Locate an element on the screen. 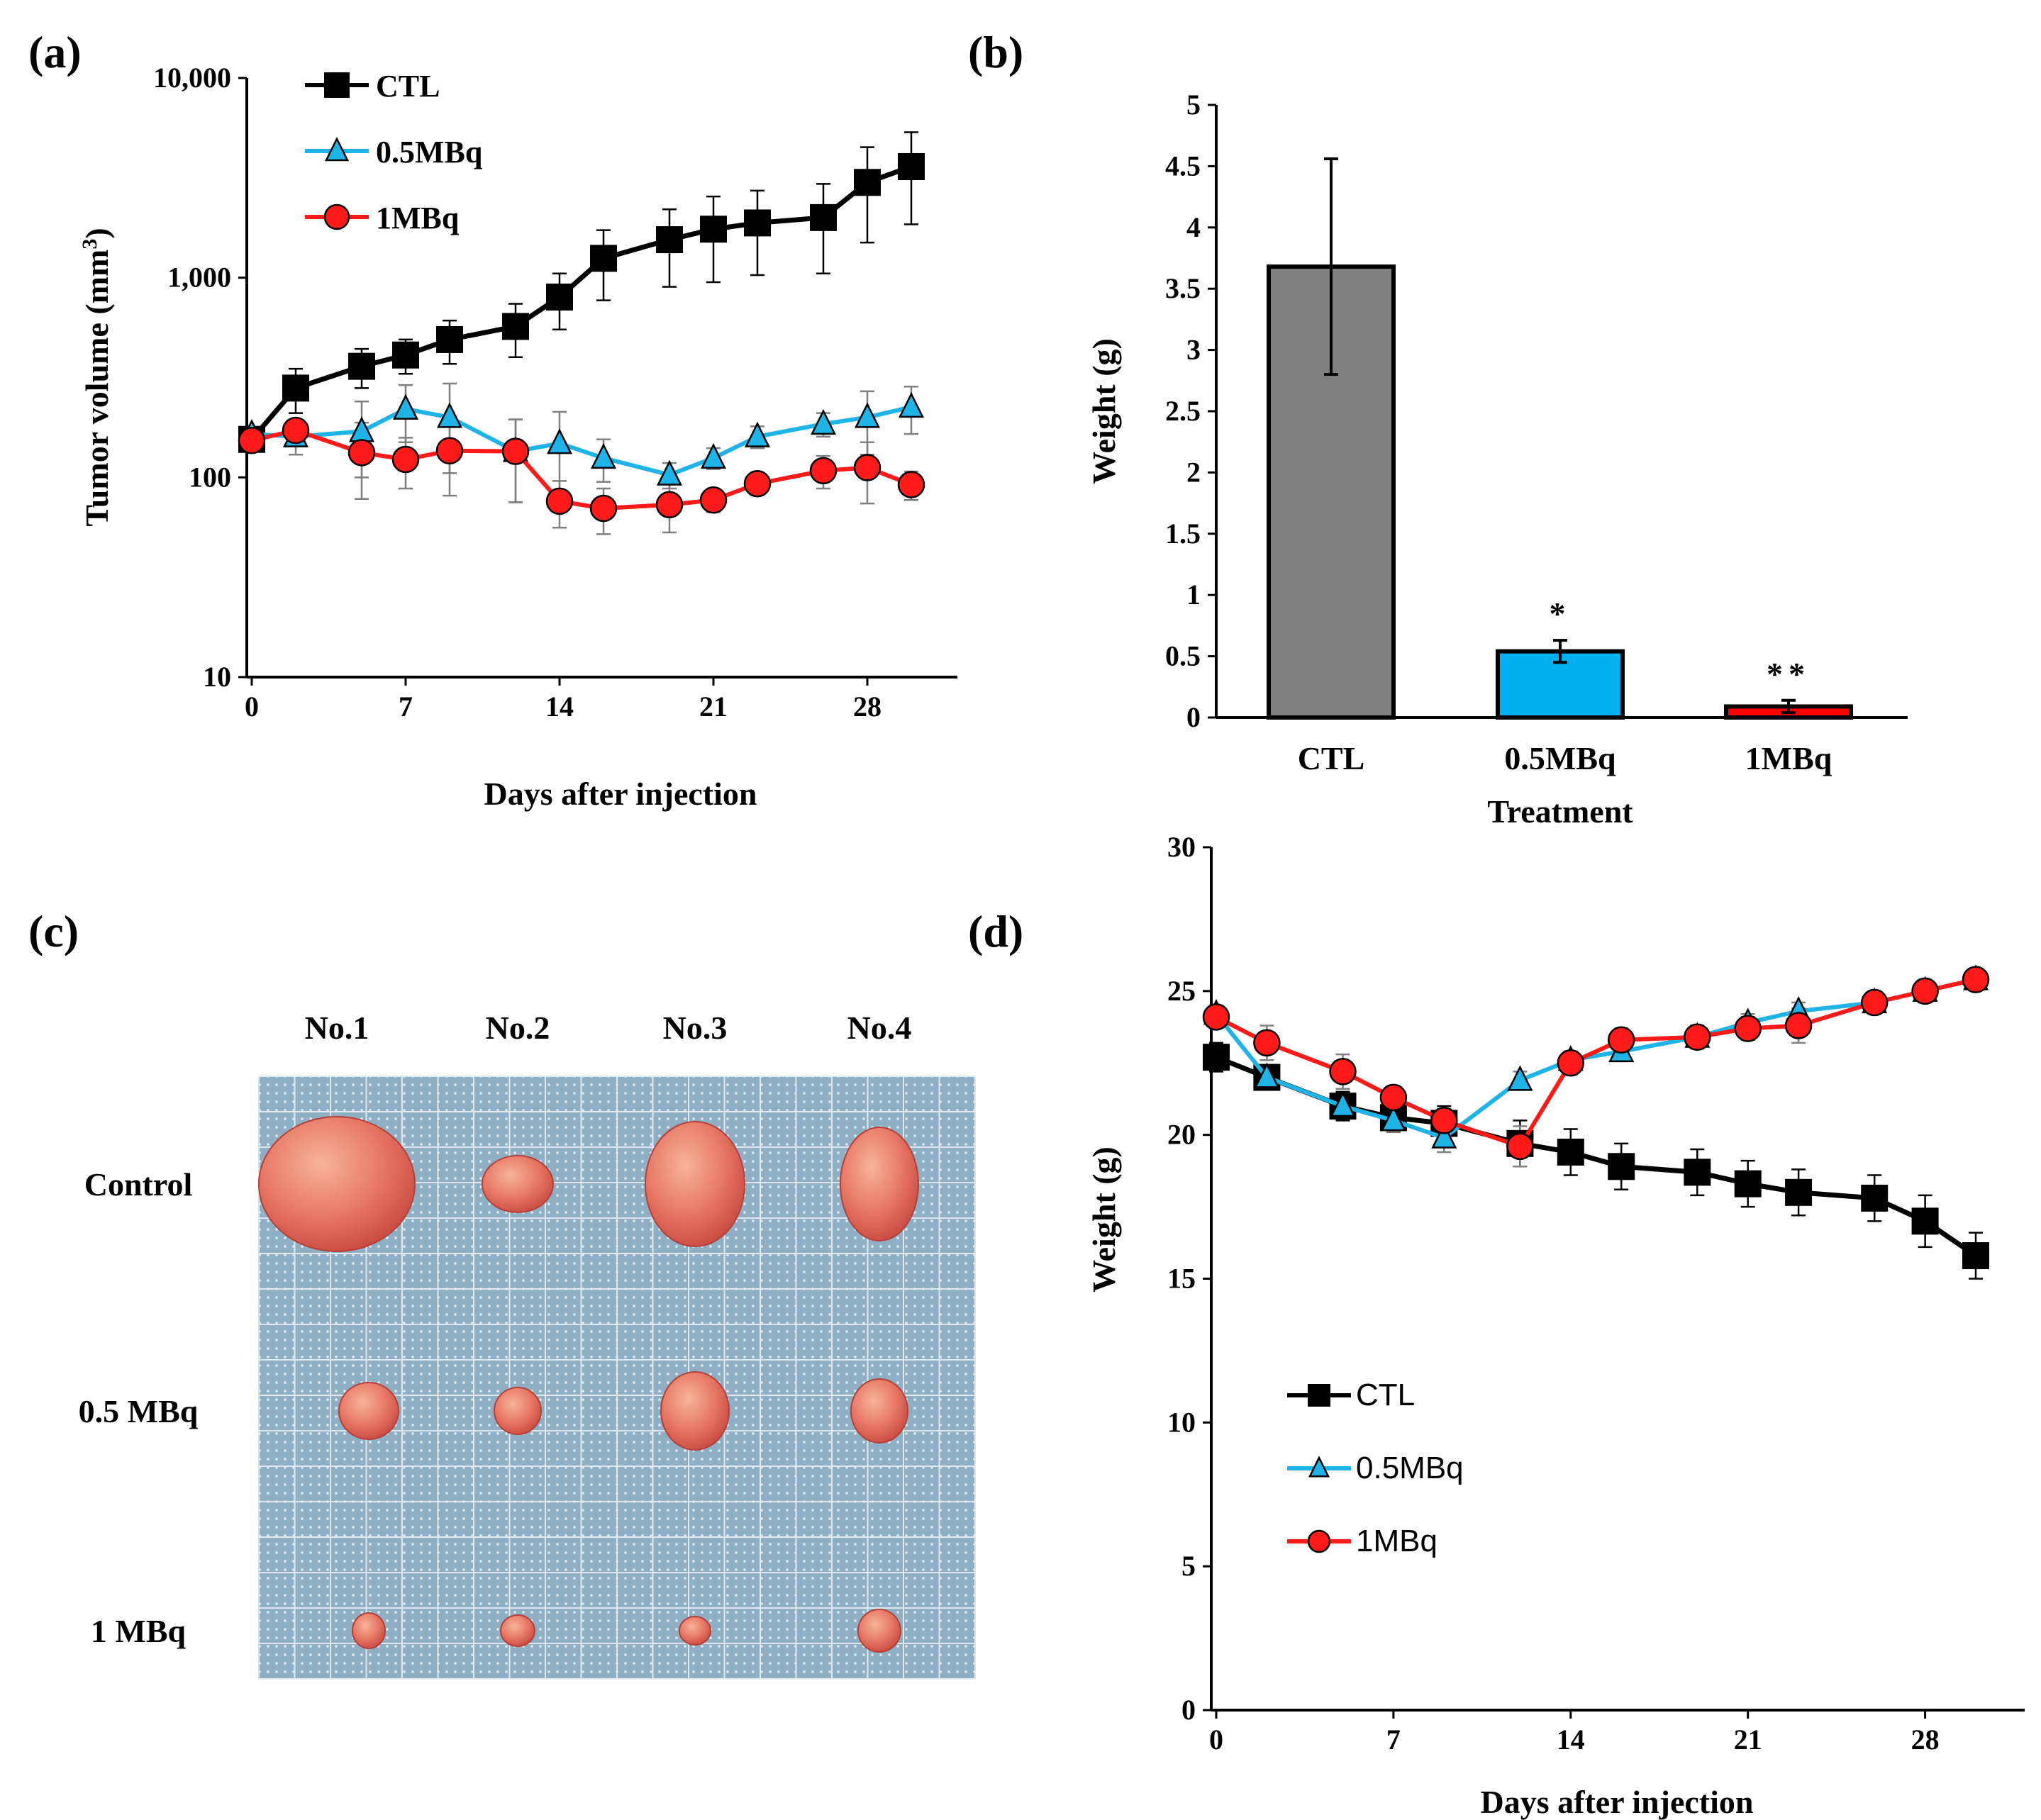 This screenshot has width=2041, height=1820. x-tick-label: 14 is located at coordinates (559, 706).